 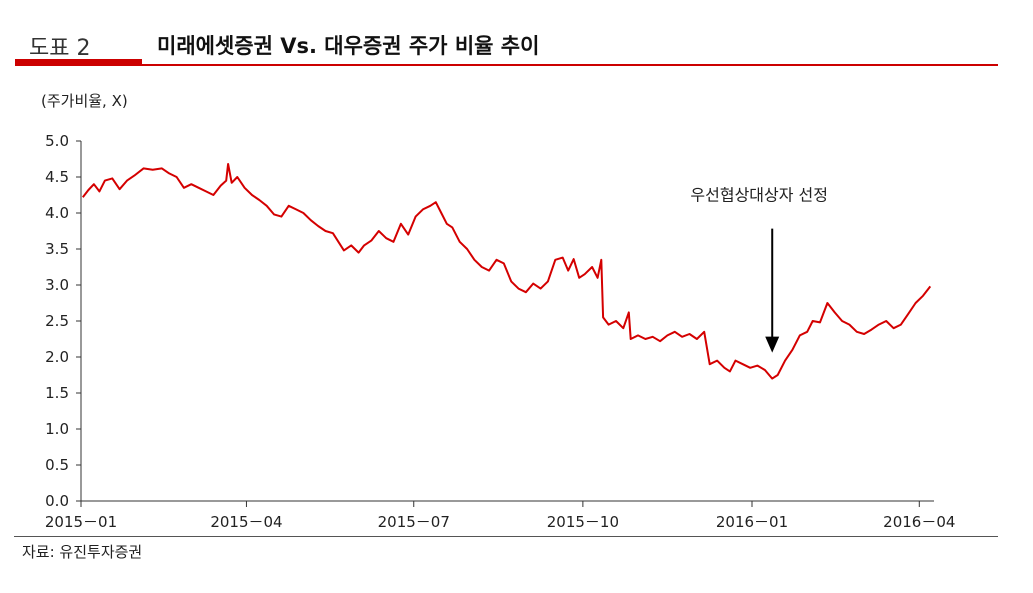 I want to click on x-tick-label: 2016－04, so click(x=919, y=522).